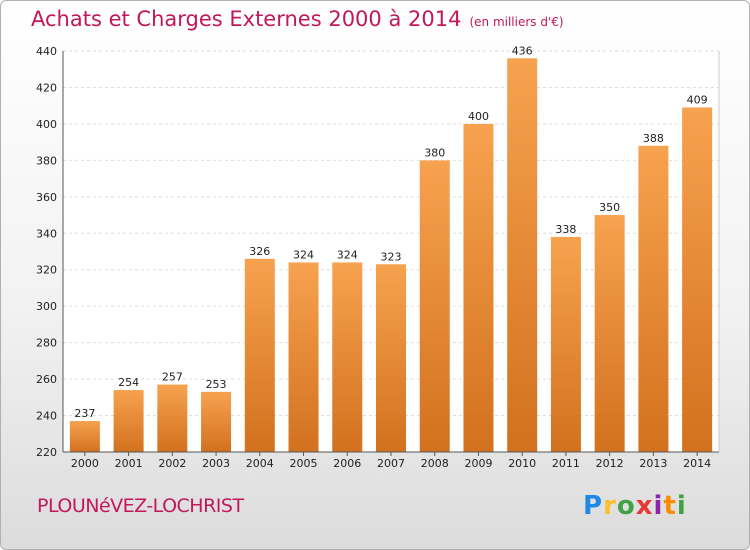  What do you see at coordinates (216, 384) in the screenshot?
I see `bar-value-label: 253` at bounding box center [216, 384].